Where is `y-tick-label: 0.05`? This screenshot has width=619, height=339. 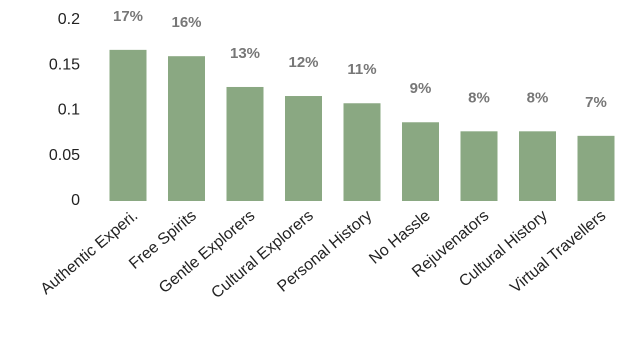
y-tick-label: 0.05 is located at coordinates (64, 155).